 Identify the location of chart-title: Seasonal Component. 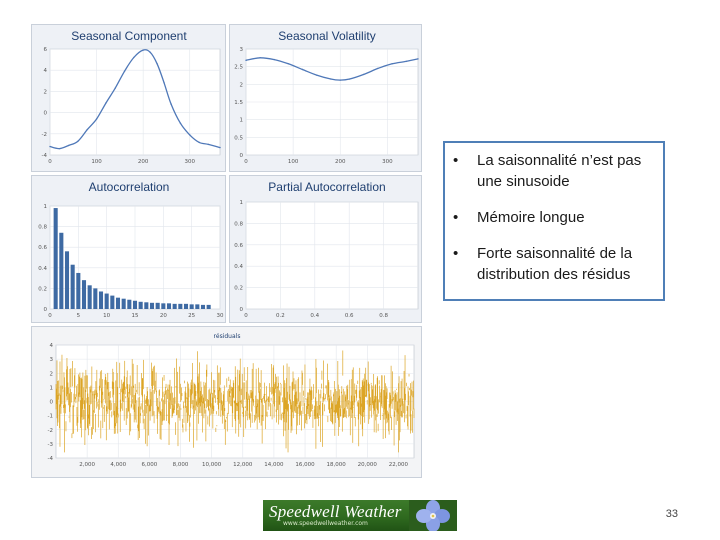
(129, 36).